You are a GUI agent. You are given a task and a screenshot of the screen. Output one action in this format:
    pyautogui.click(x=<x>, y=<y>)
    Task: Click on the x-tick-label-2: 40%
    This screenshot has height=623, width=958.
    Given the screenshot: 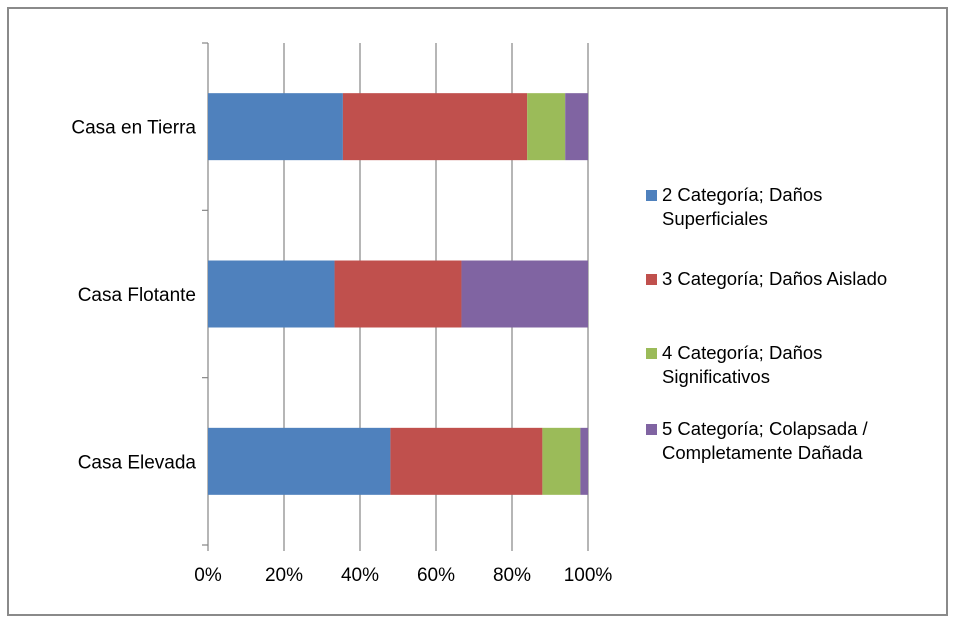 What is the action you would take?
    pyautogui.click(x=360, y=575)
    